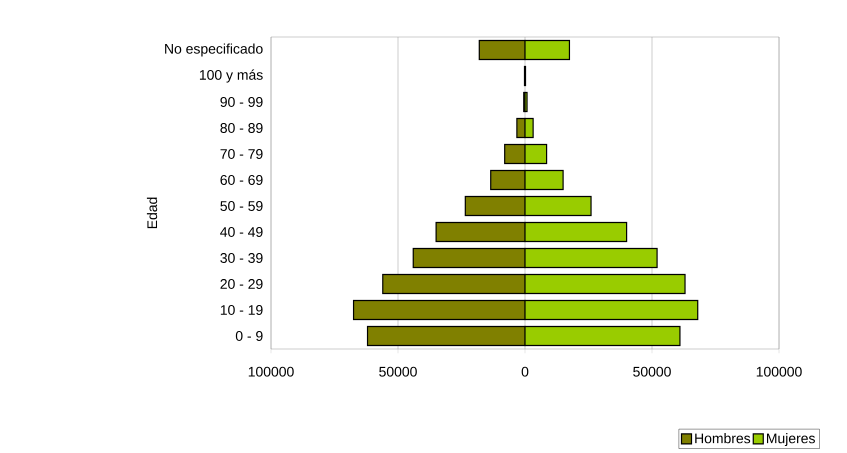 The height and width of the screenshot is (453, 847). Describe the element at coordinates (241, 206) in the screenshot. I see `y-tick-label: 50 - 59` at that location.